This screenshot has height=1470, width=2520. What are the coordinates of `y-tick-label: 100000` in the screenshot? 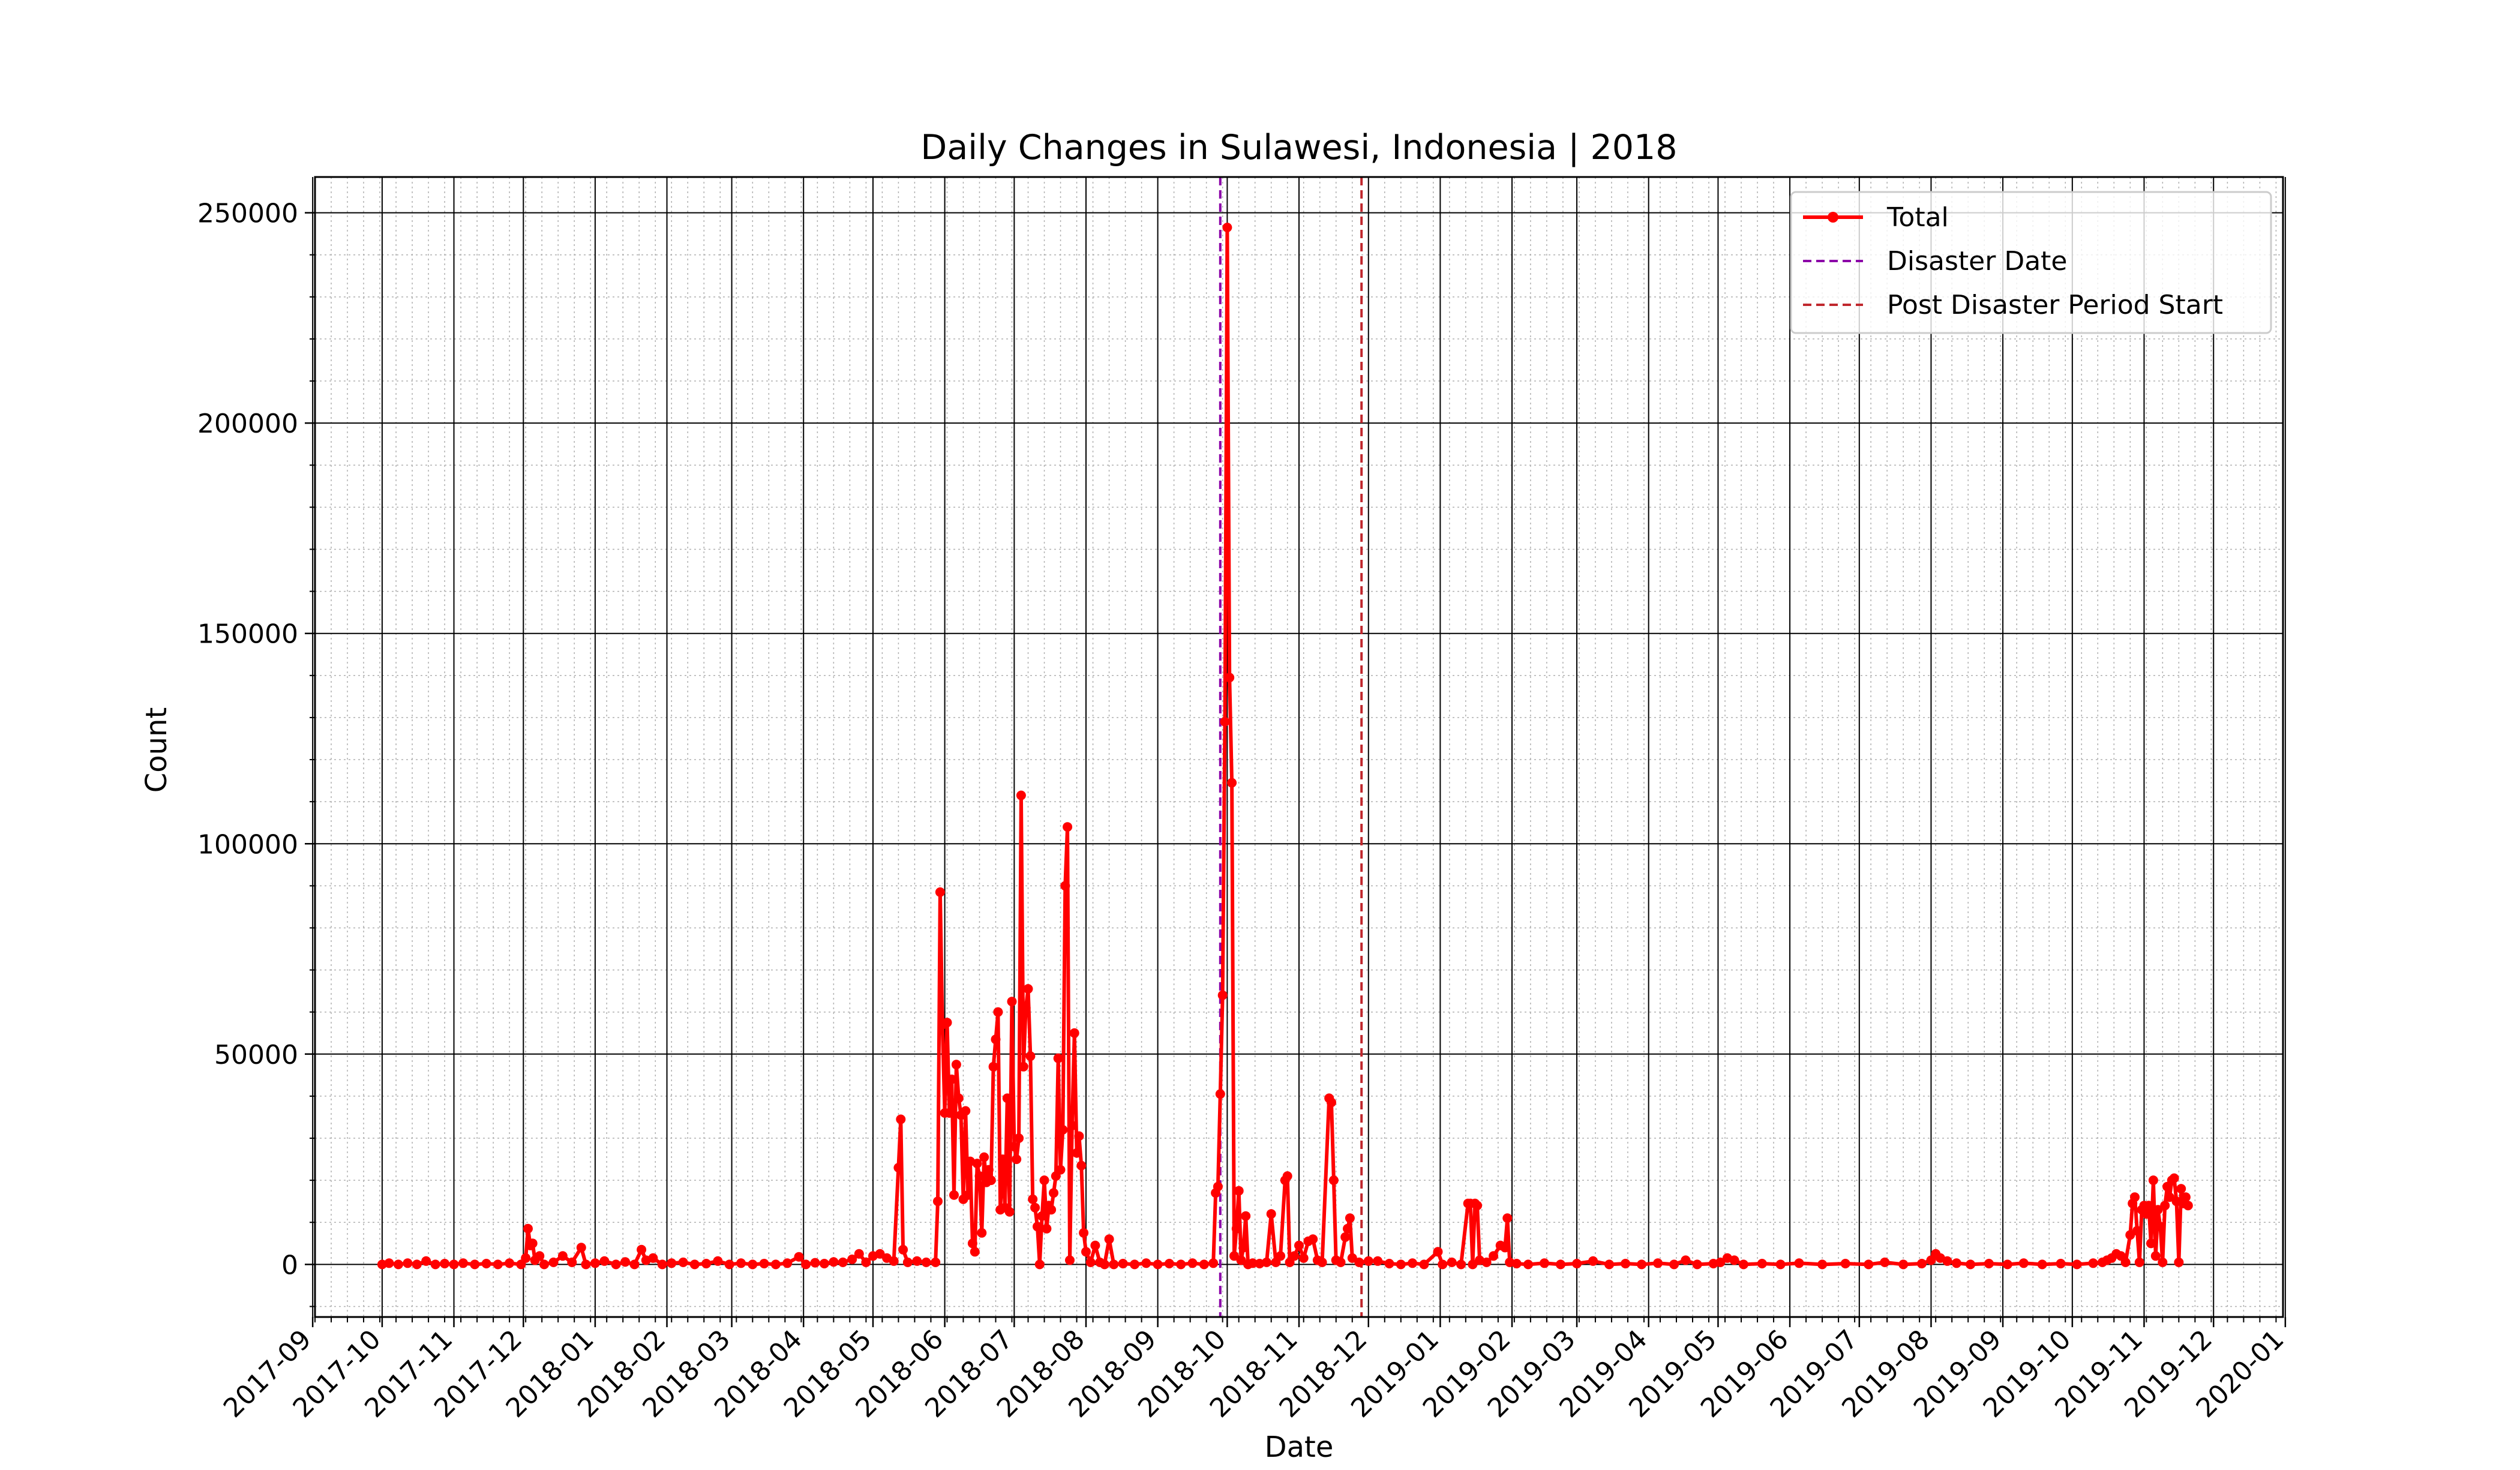 It's located at (247, 844).